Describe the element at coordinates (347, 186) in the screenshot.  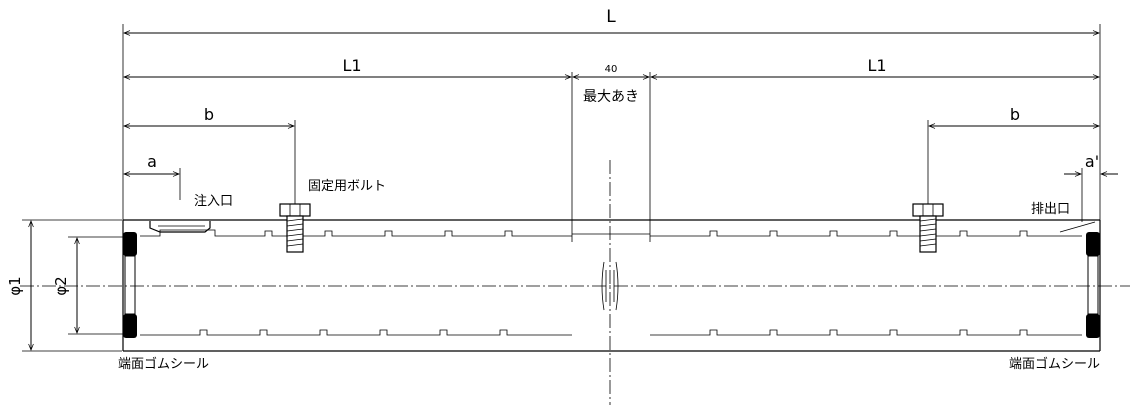
I see `label-fixing-bolt: 固定用ボルト` at that location.